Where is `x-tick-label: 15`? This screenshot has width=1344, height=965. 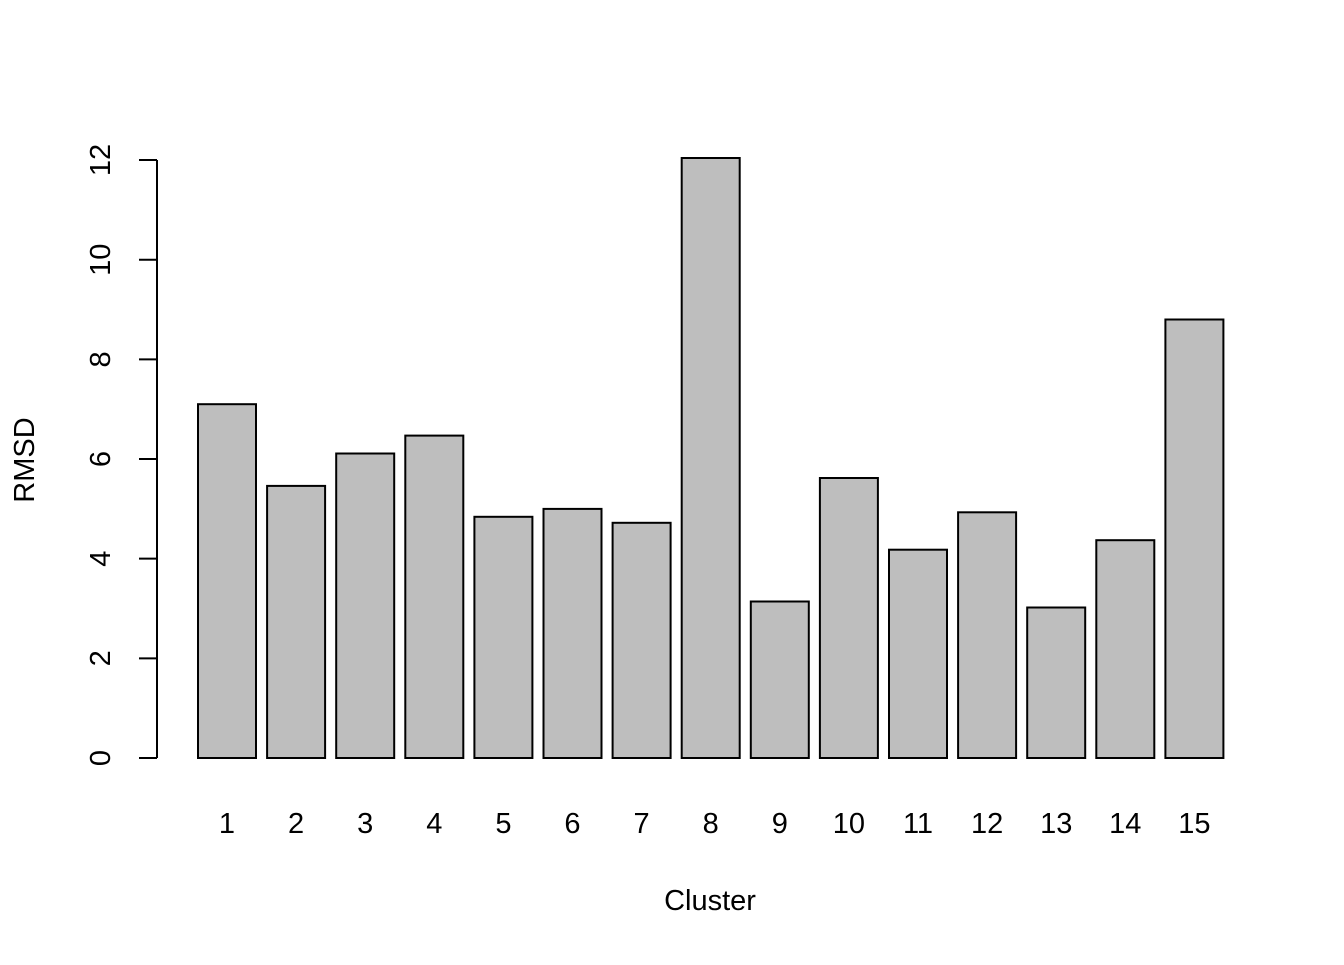 x-tick-label: 15 is located at coordinates (1194, 824).